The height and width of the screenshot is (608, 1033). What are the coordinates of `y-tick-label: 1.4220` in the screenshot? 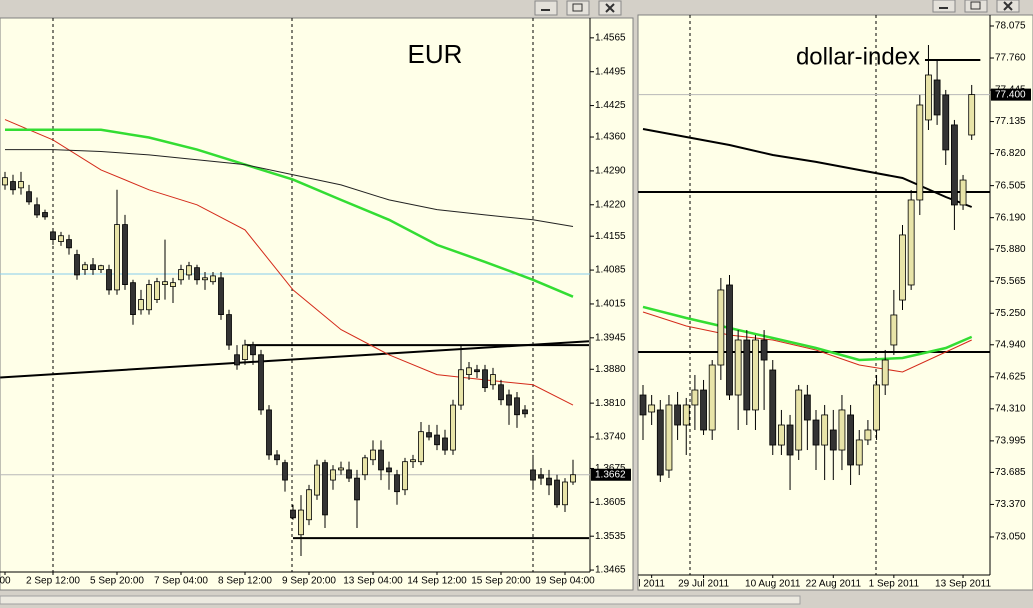 It's located at (610, 204).